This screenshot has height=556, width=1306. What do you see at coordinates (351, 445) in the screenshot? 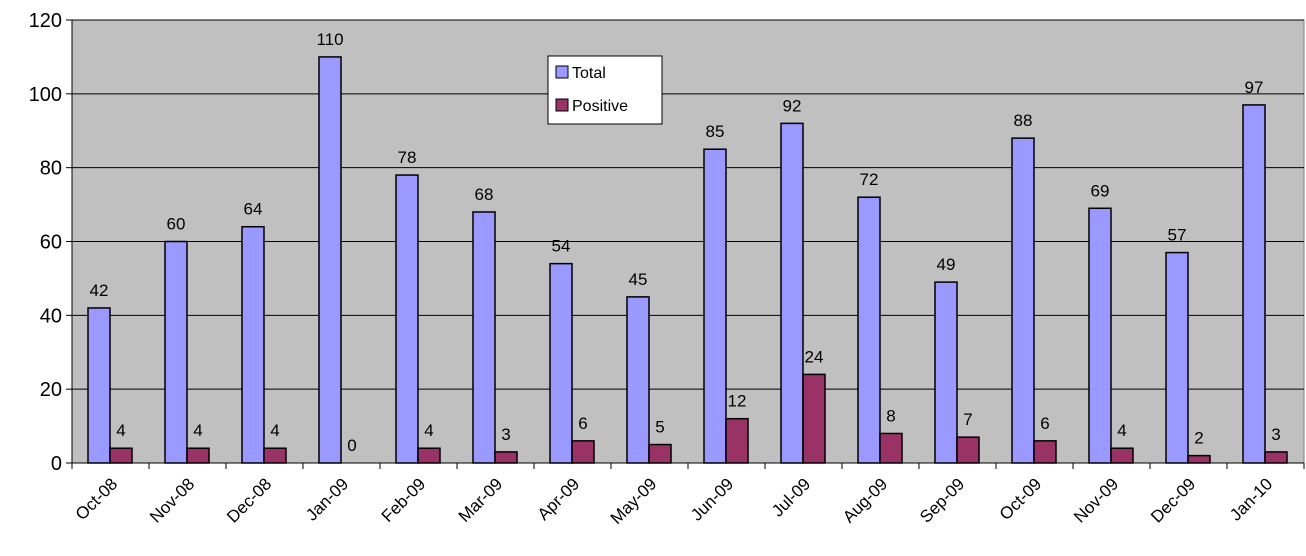
I see `data-label-positive: 0` at bounding box center [351, 445].